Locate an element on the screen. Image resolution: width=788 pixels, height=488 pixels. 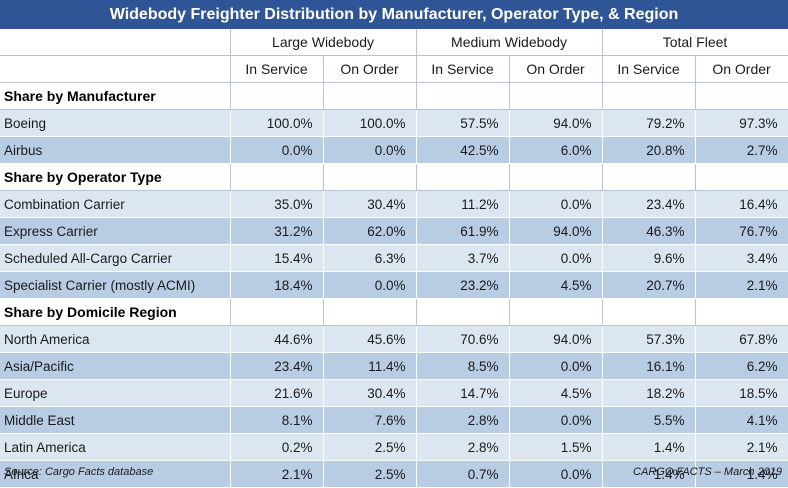
value-cell: 44.6% is located at coordinates (277, 339).